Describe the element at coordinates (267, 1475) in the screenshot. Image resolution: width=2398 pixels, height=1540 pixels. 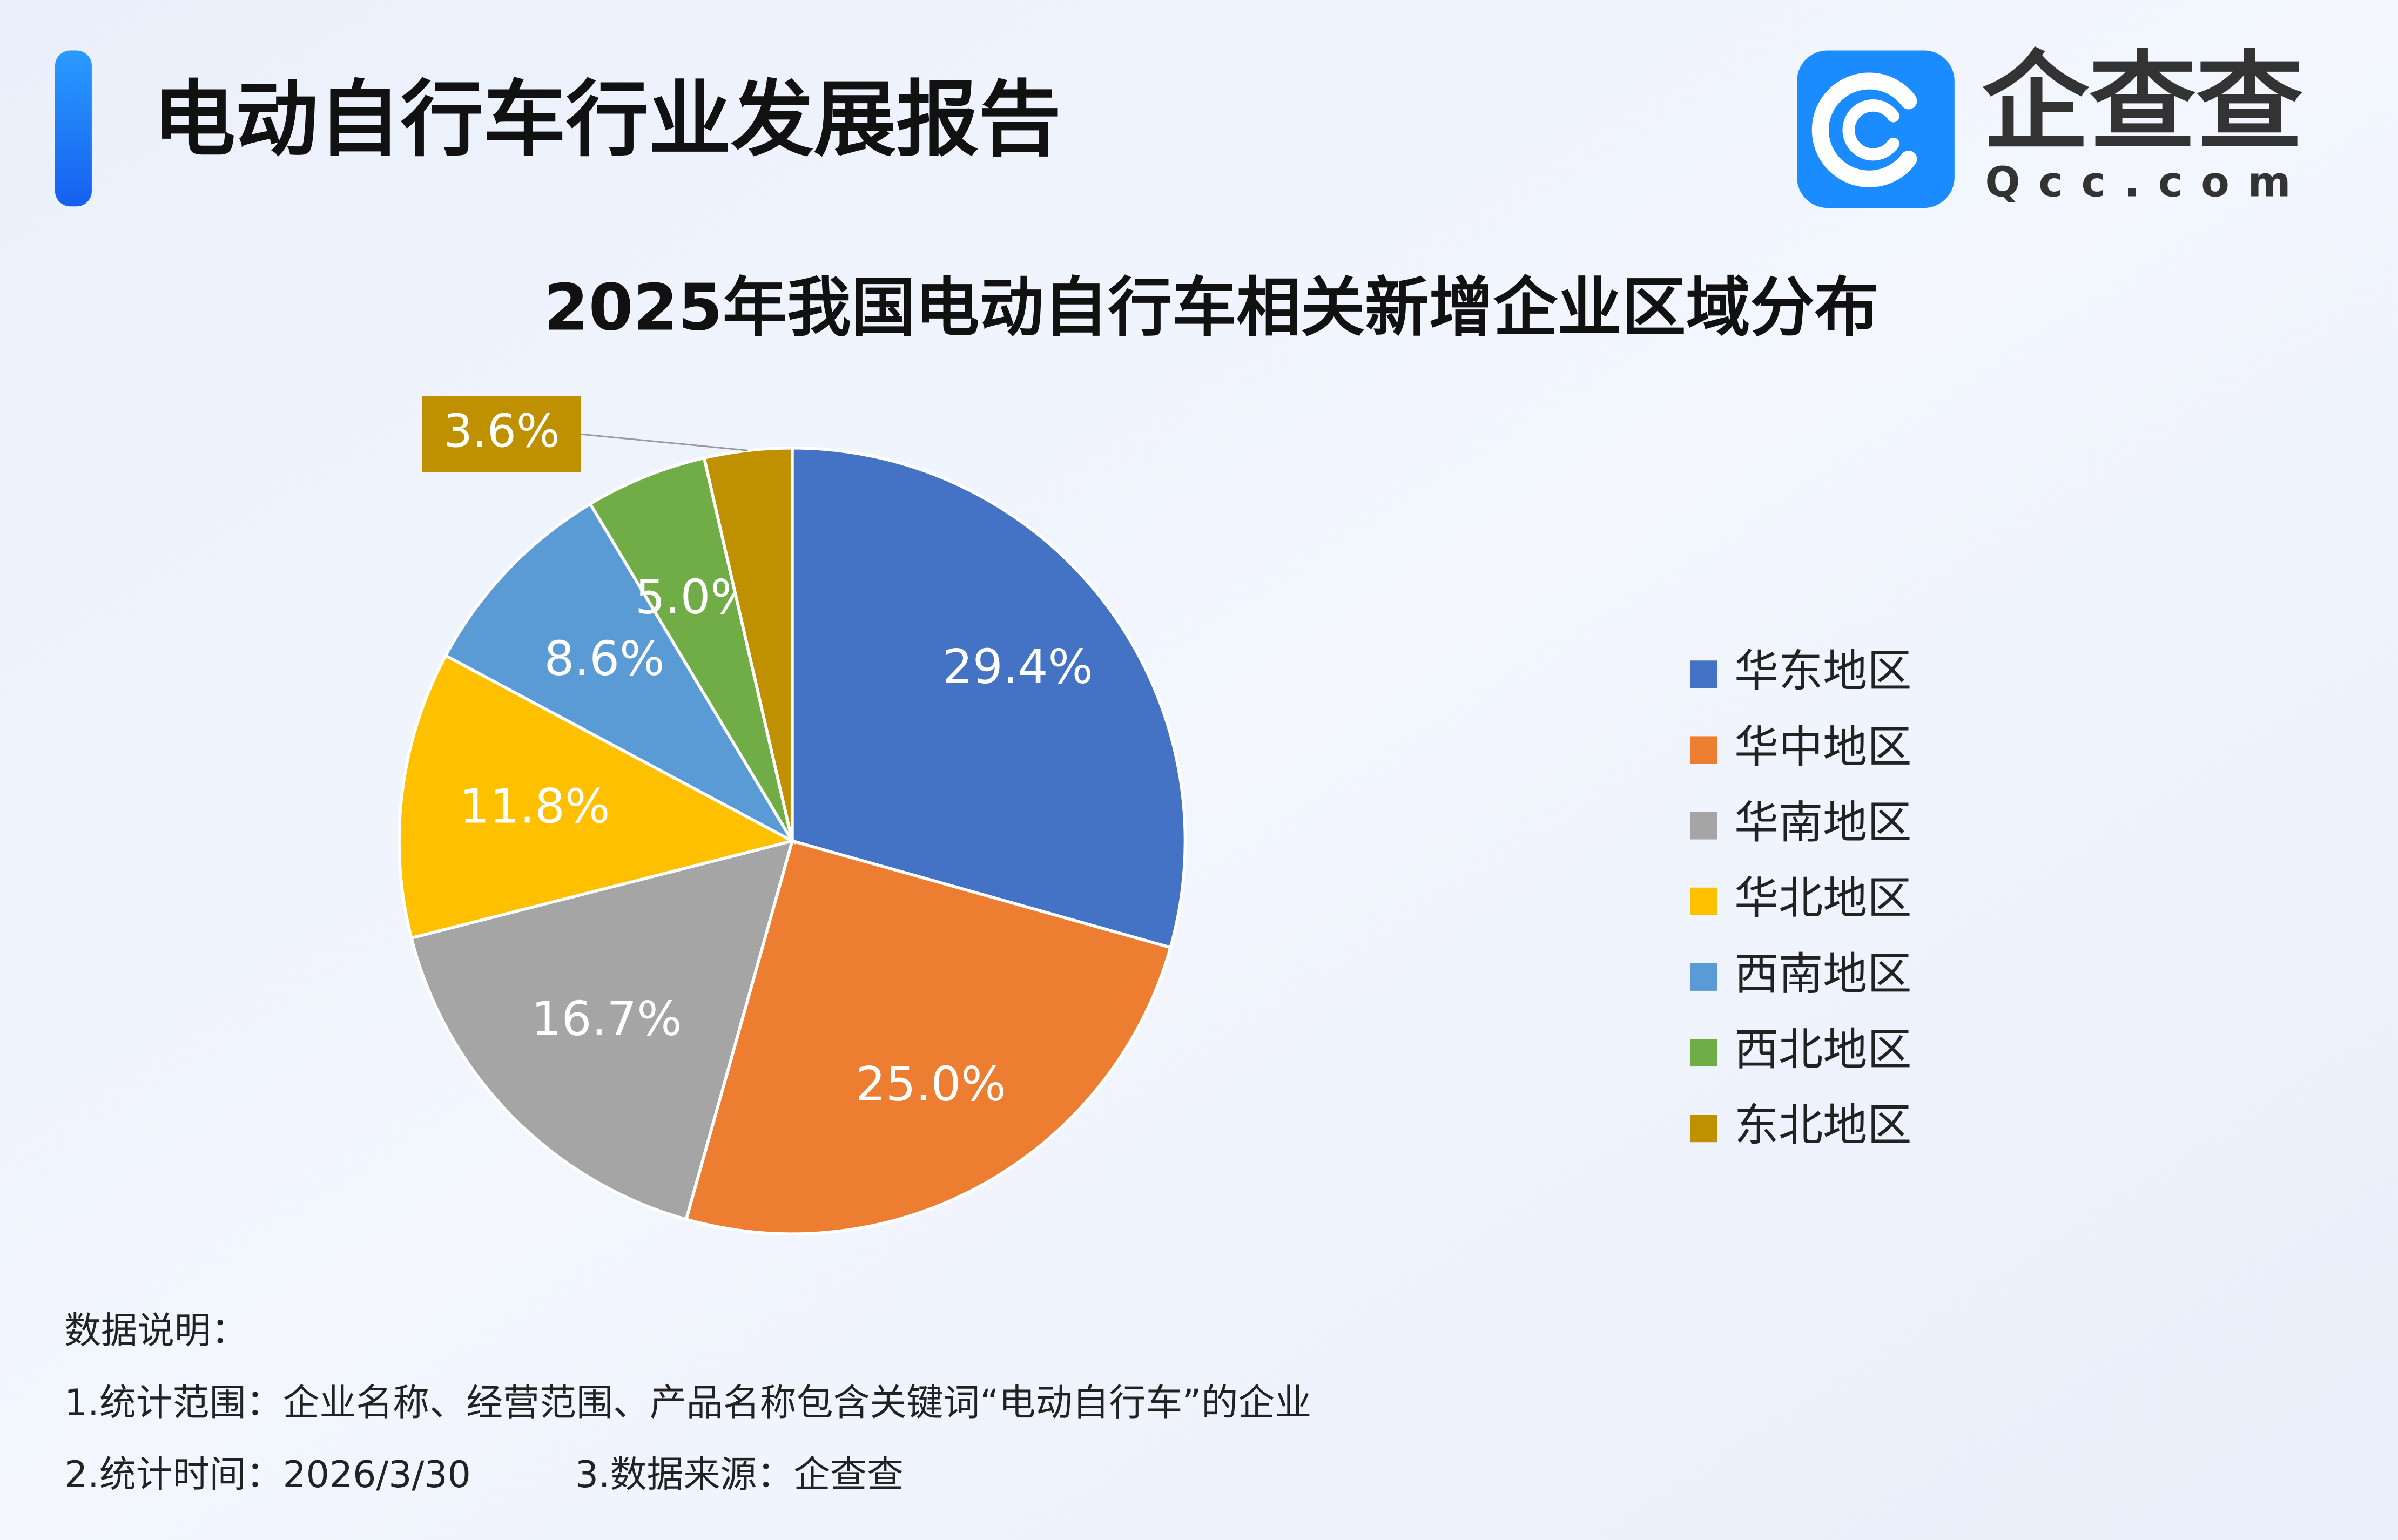
I see `notes-line: 2.统计时间：2026/3/30` at that location.